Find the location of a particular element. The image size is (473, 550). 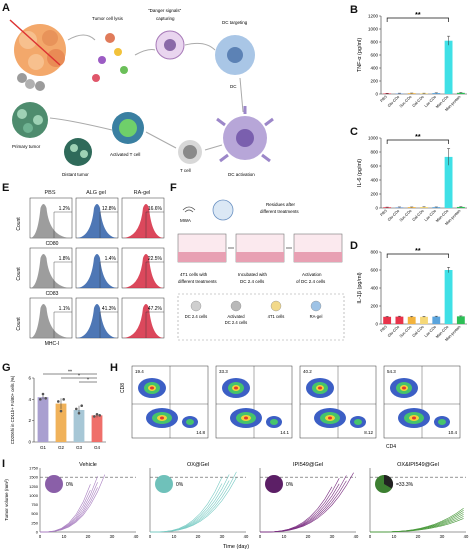

gate-percent: 1.2% is located at coordinates (65, 209).